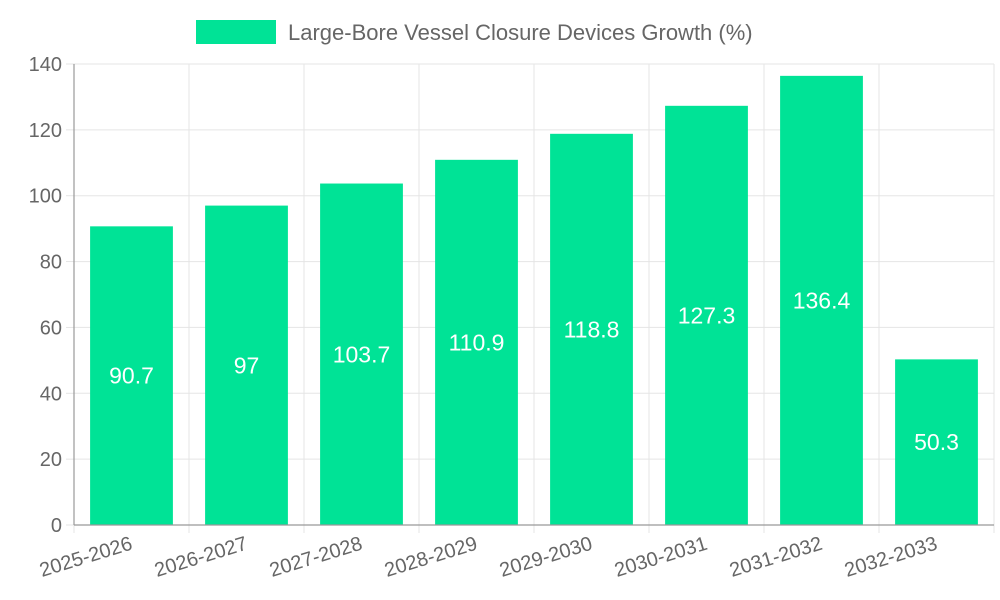 The height and width of the screenshot is (600, 1000). I want to click on bar-value-label: 118.8, so click(592, 329).